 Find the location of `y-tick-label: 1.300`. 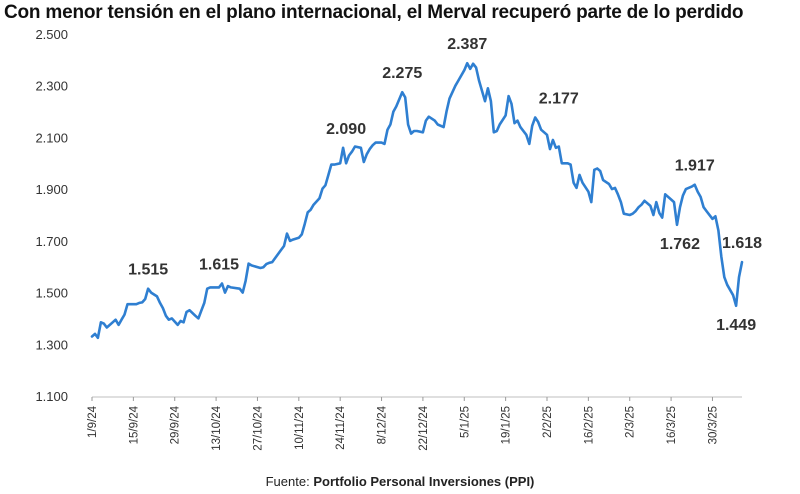

y-tick-label: 1.300 is located at coordinates (51, 344).